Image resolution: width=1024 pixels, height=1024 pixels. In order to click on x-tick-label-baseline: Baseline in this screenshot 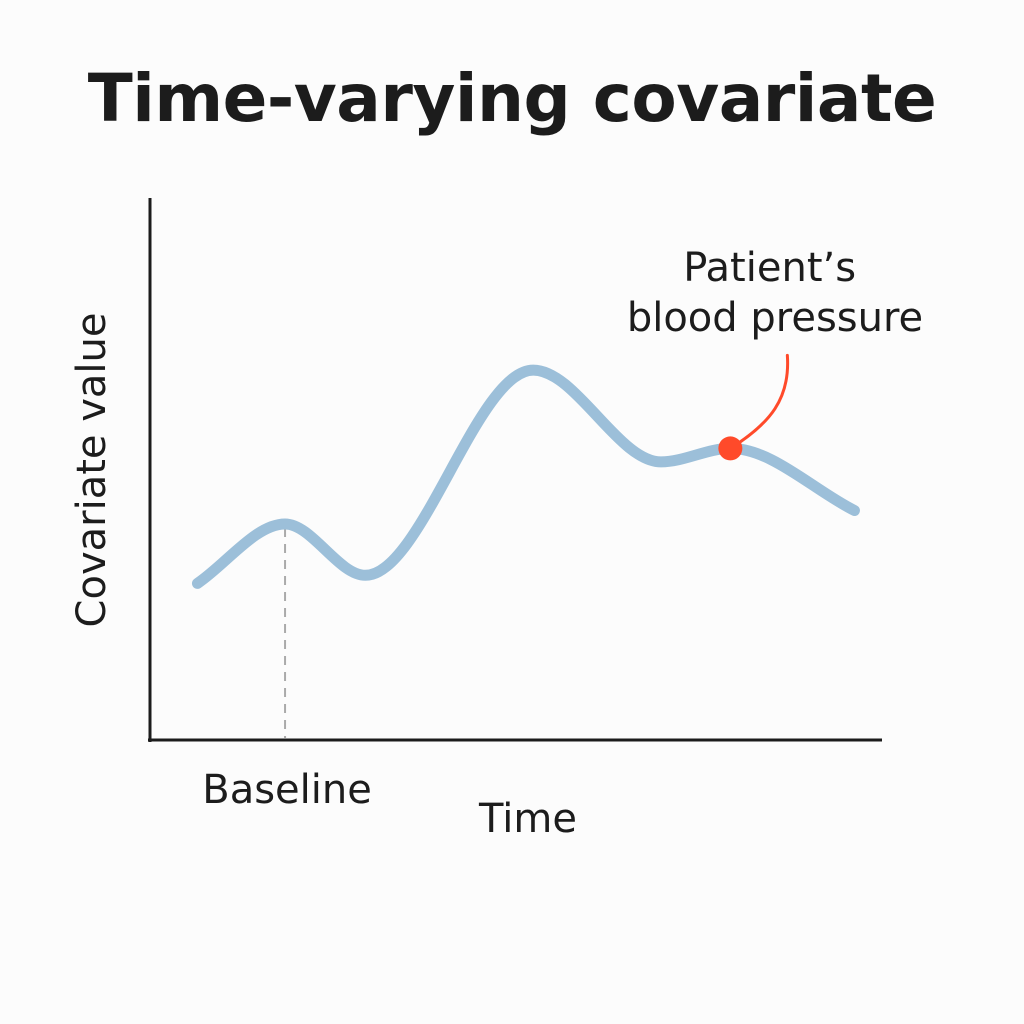, I will do `click(287, 790)`.